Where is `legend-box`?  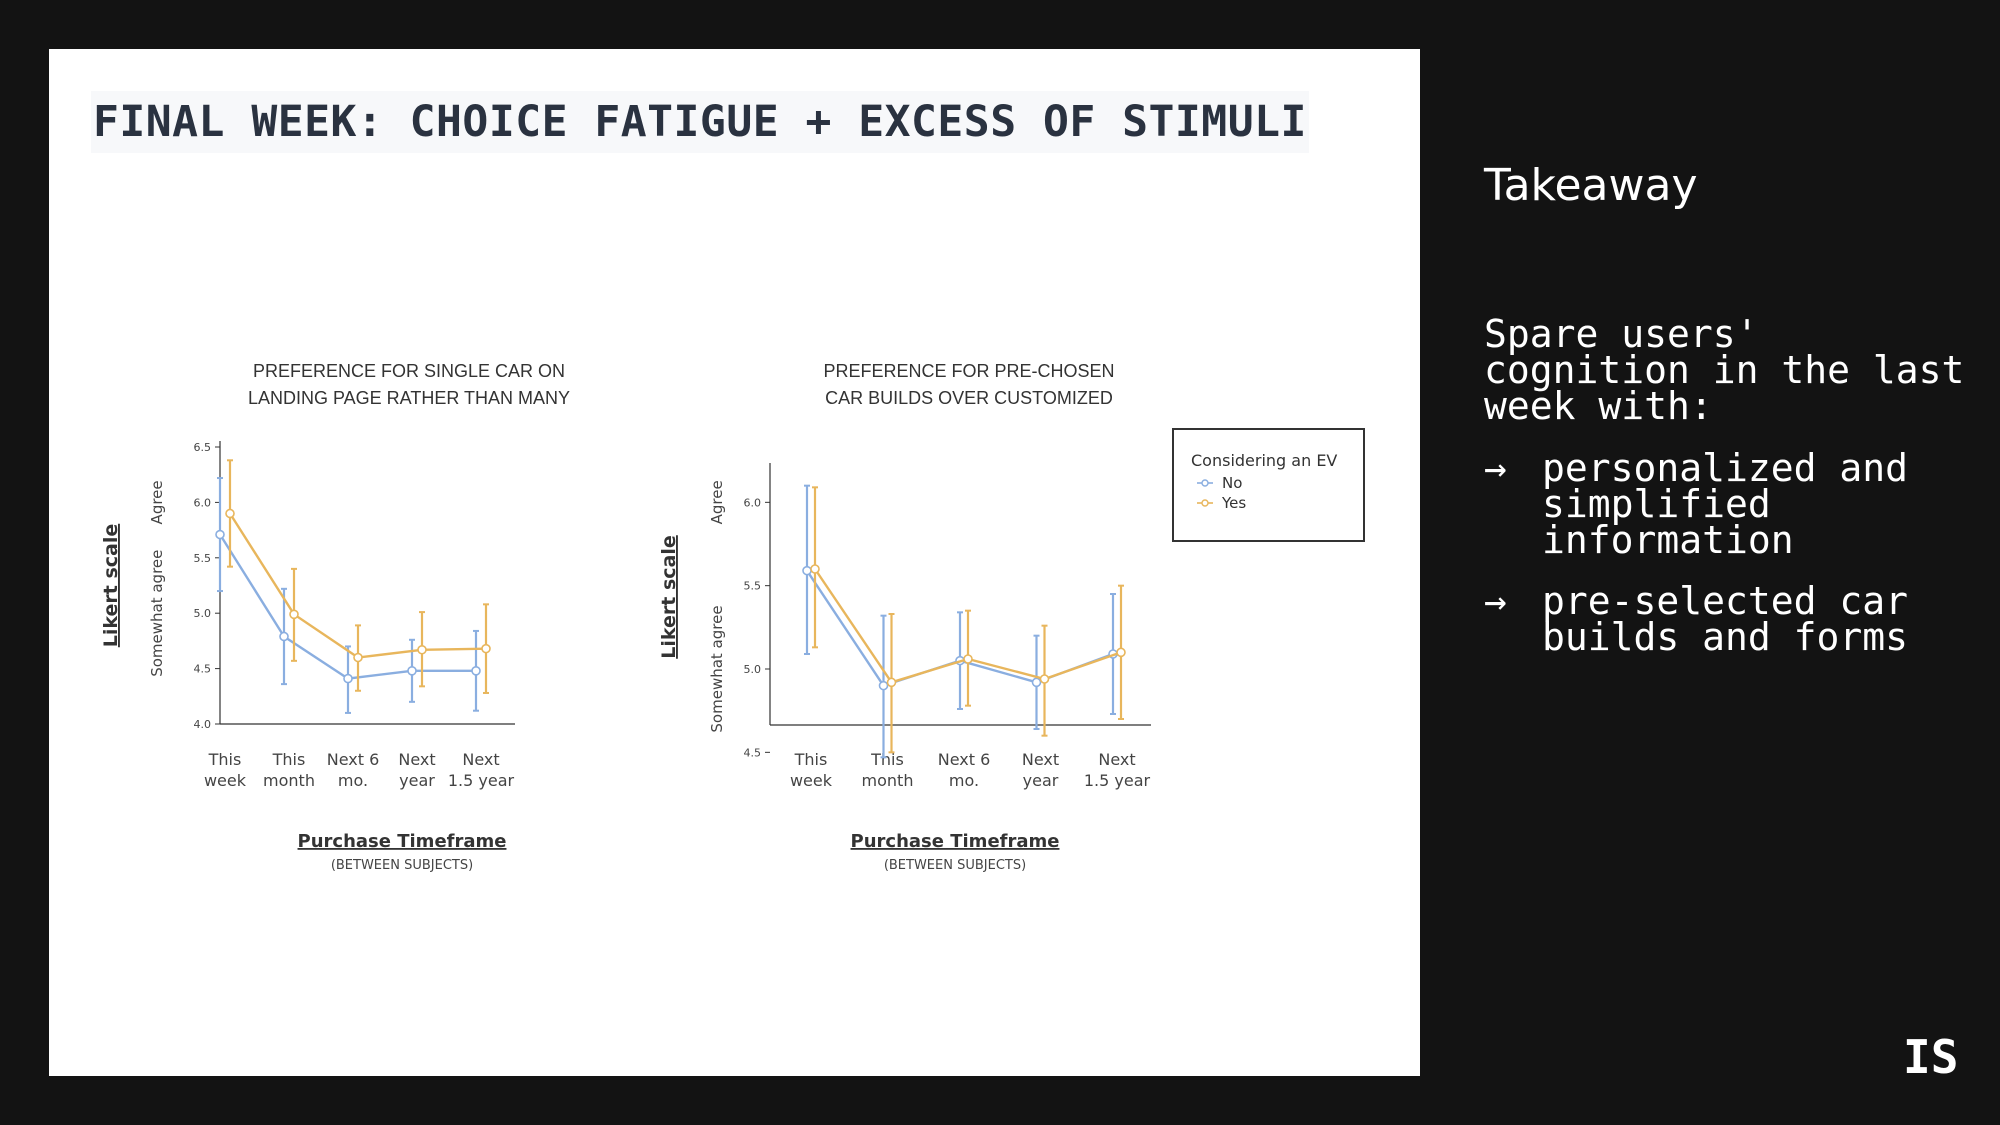
legend-box is located at coordinates (1268, 485).